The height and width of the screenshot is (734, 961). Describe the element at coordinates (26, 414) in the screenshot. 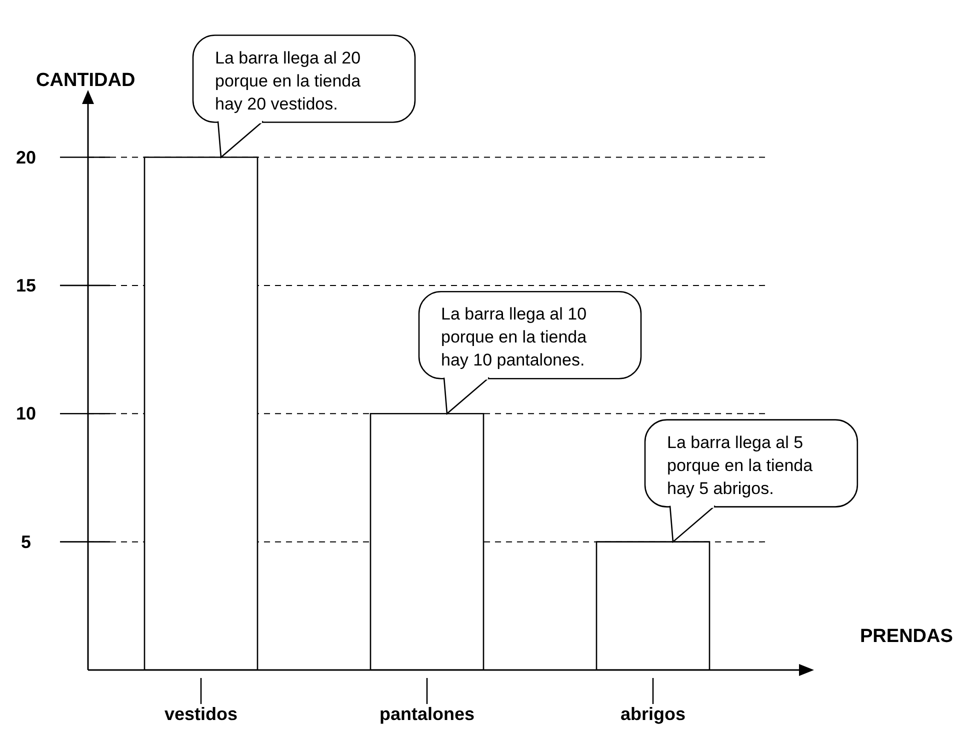

I see `y-tick-label: 10` at that location.